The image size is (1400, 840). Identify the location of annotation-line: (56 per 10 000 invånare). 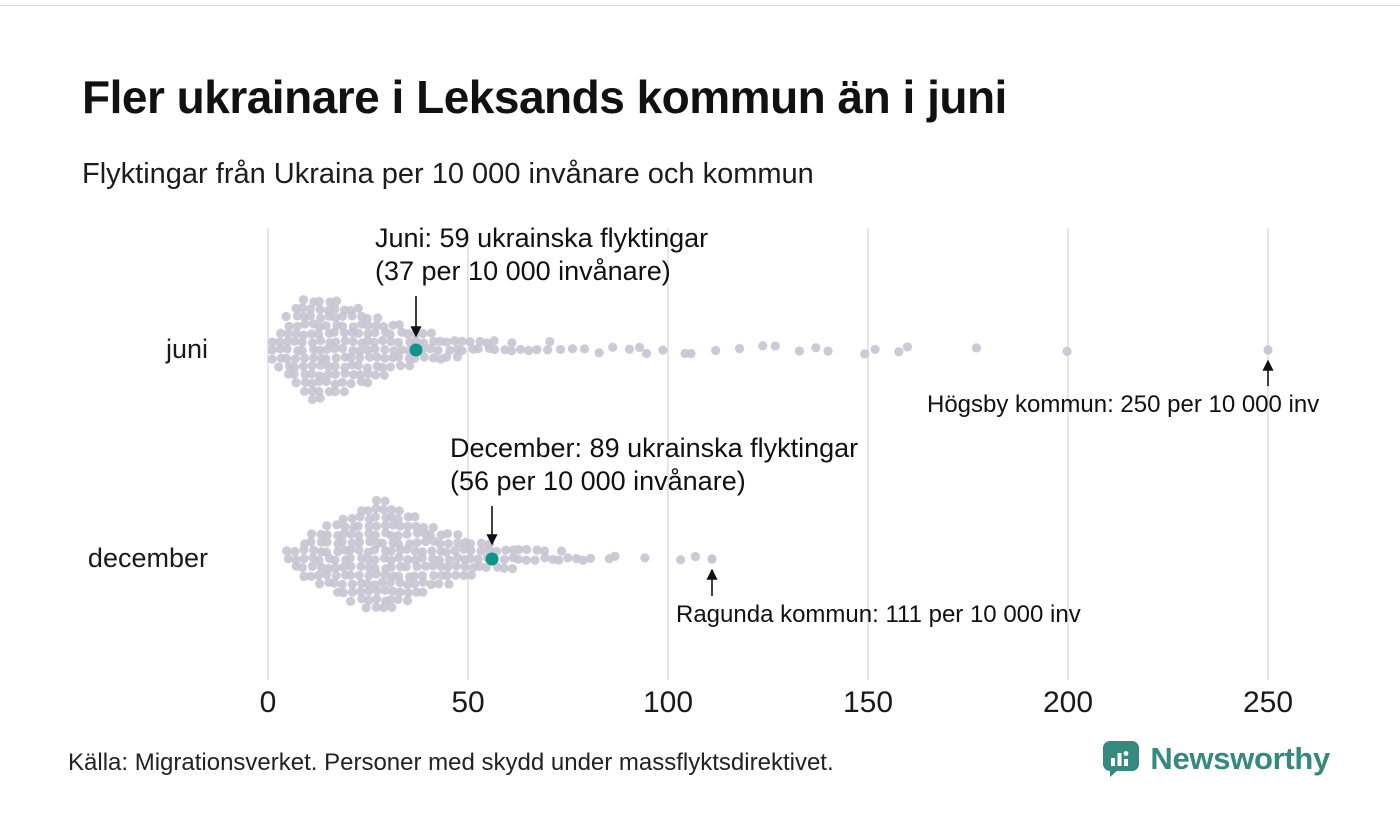
(598, 481).